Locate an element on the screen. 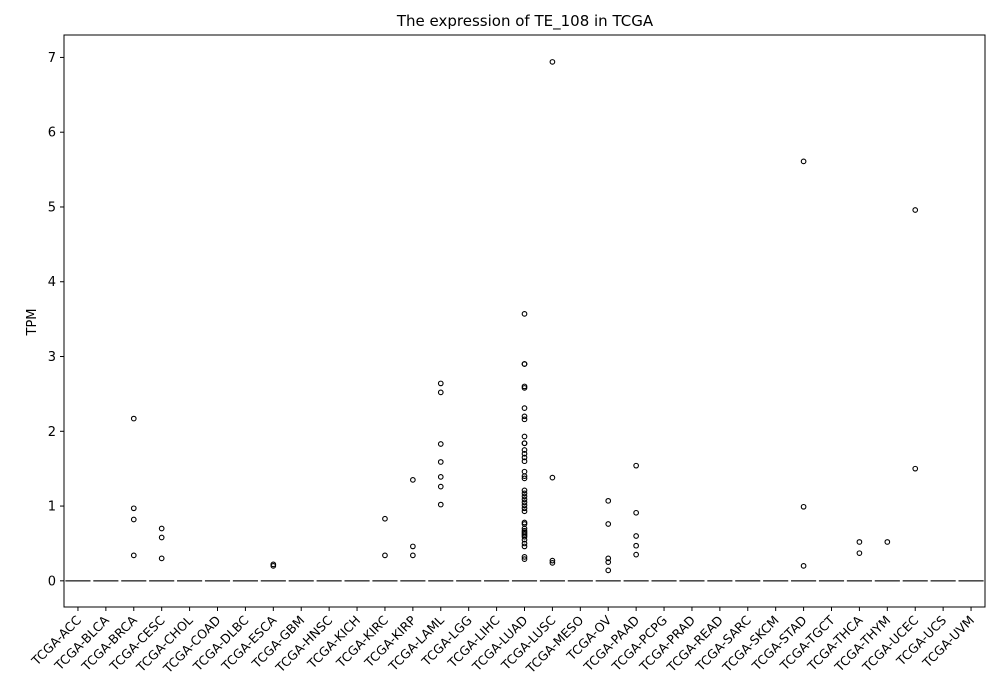 The image size is (1000, 700). chart-title: The expression of TE_108 in TCGA is located at coordinates (525, 21).